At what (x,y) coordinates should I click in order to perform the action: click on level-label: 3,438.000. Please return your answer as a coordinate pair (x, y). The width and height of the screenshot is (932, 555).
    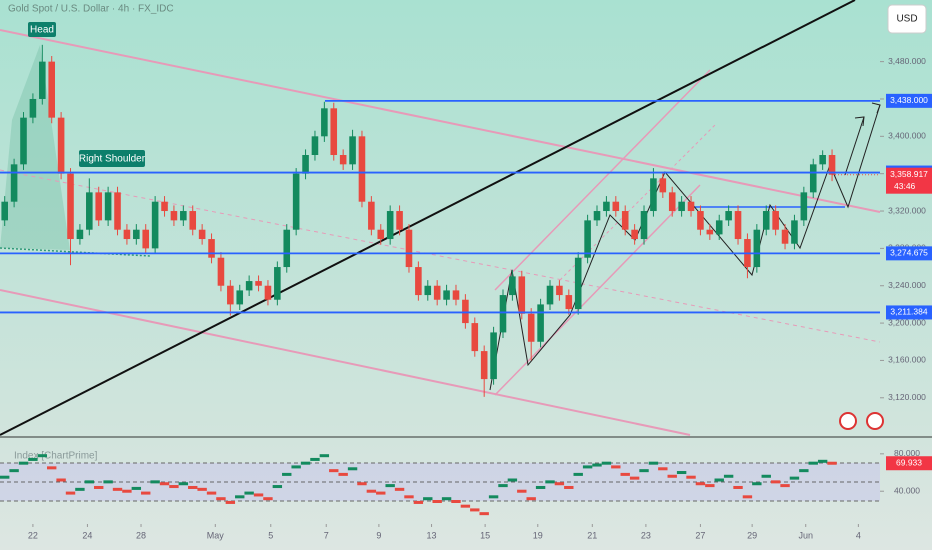
    Looking at the image, I should click on (909, 100).